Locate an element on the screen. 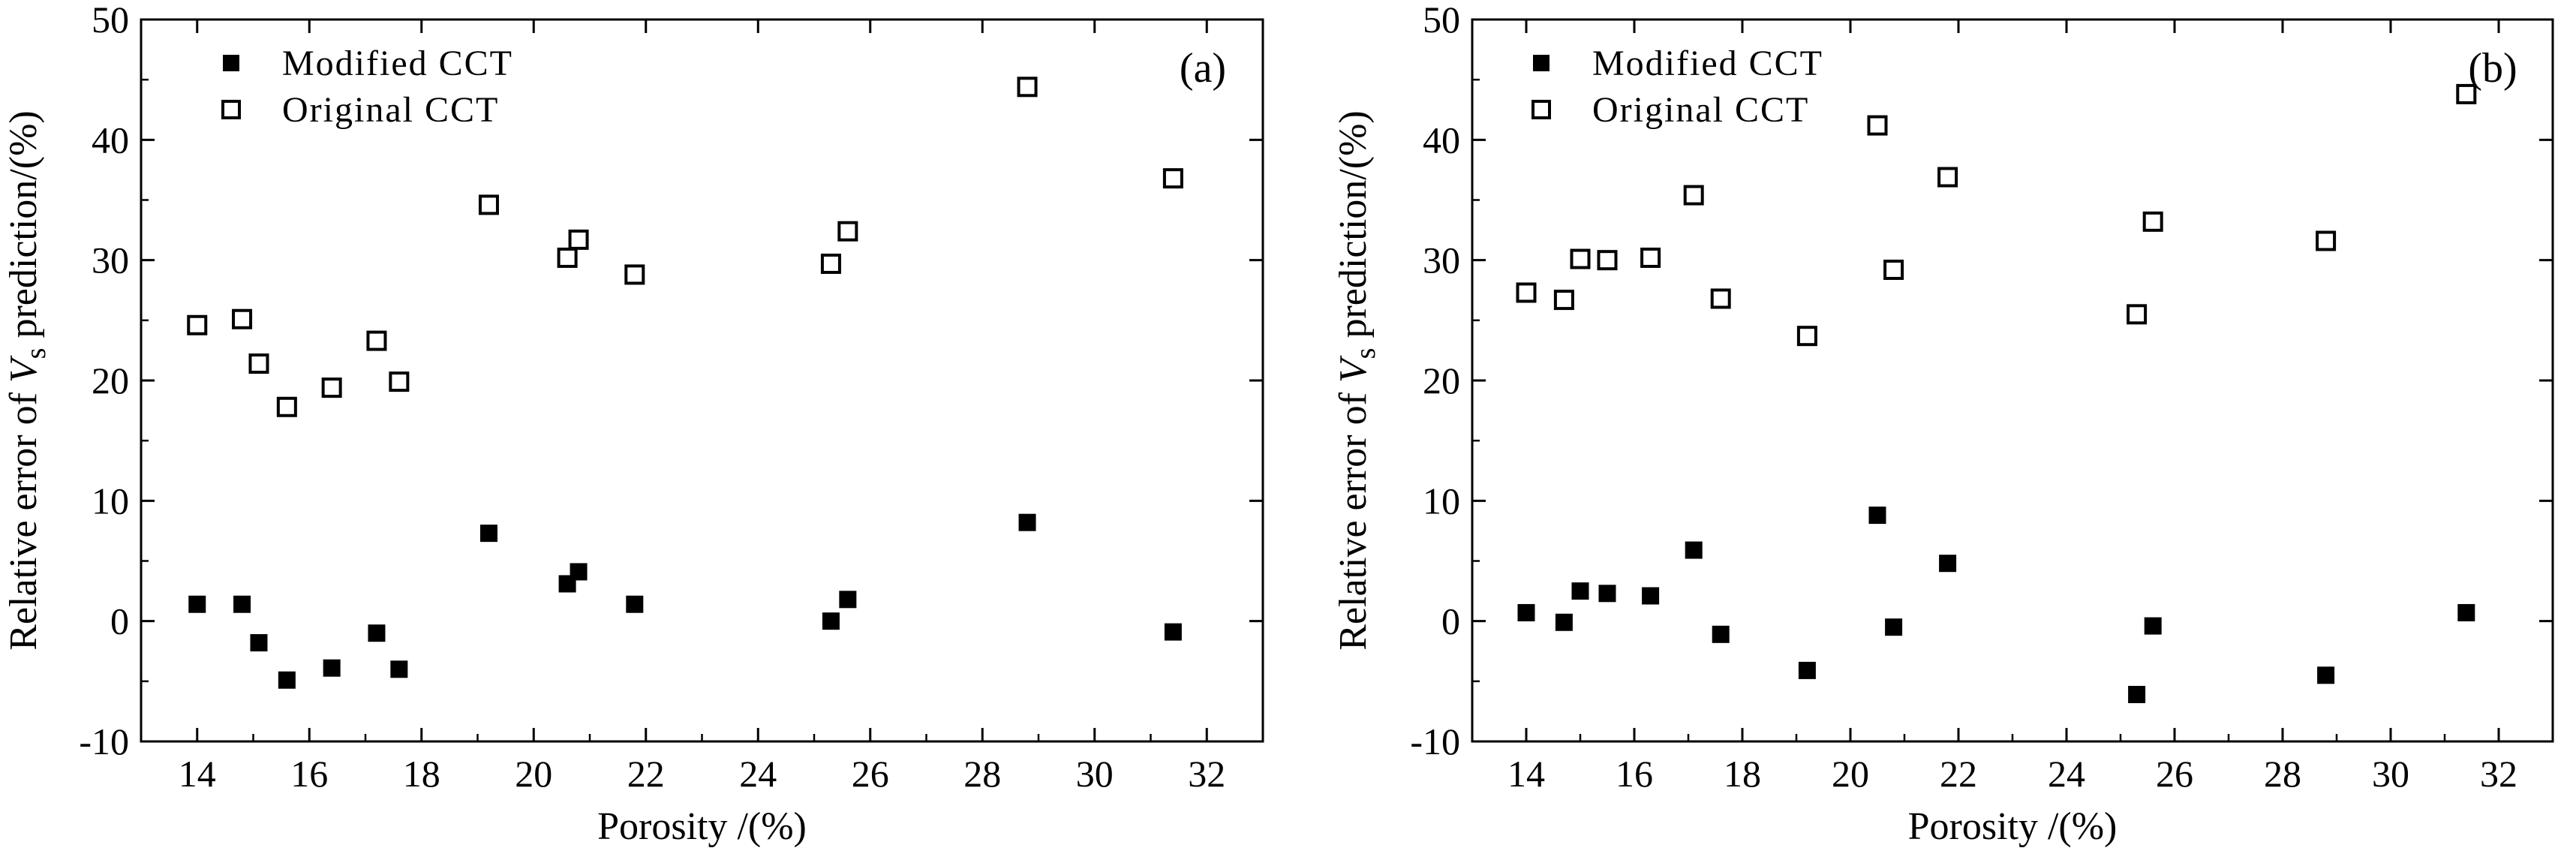 This screenshot has width=2576, height=854. y-tick-label: 50 is located at coordinates (1441, 20).